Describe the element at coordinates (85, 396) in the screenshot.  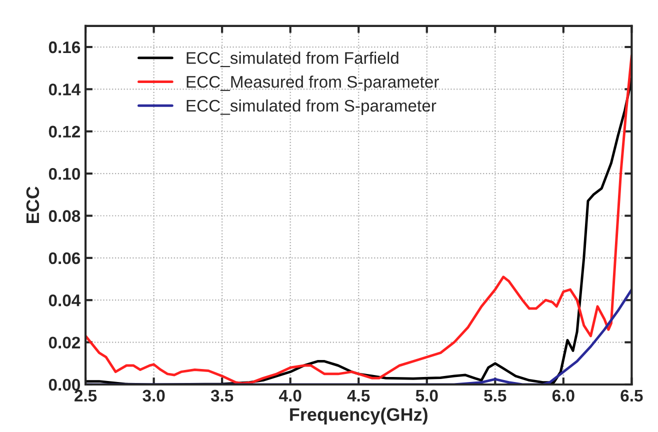
I see `x-tick-label: 2.5` at that location.